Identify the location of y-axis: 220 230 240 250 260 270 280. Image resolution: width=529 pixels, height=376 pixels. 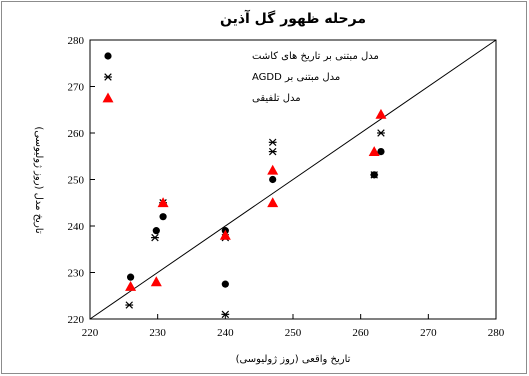
(81, 180).